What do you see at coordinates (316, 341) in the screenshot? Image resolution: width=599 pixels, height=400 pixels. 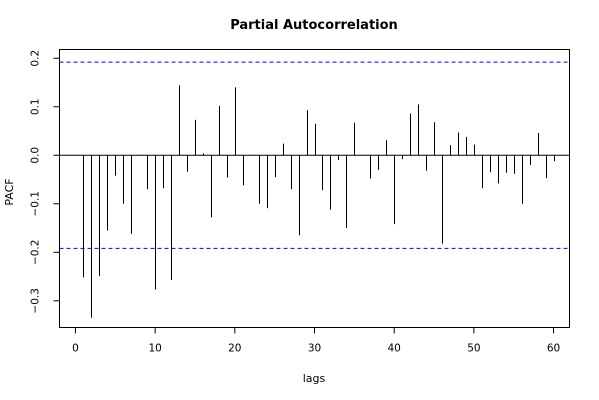 I see `x-axis: 0 10 20 30 40 50 60` at bounding box center [316, 341].